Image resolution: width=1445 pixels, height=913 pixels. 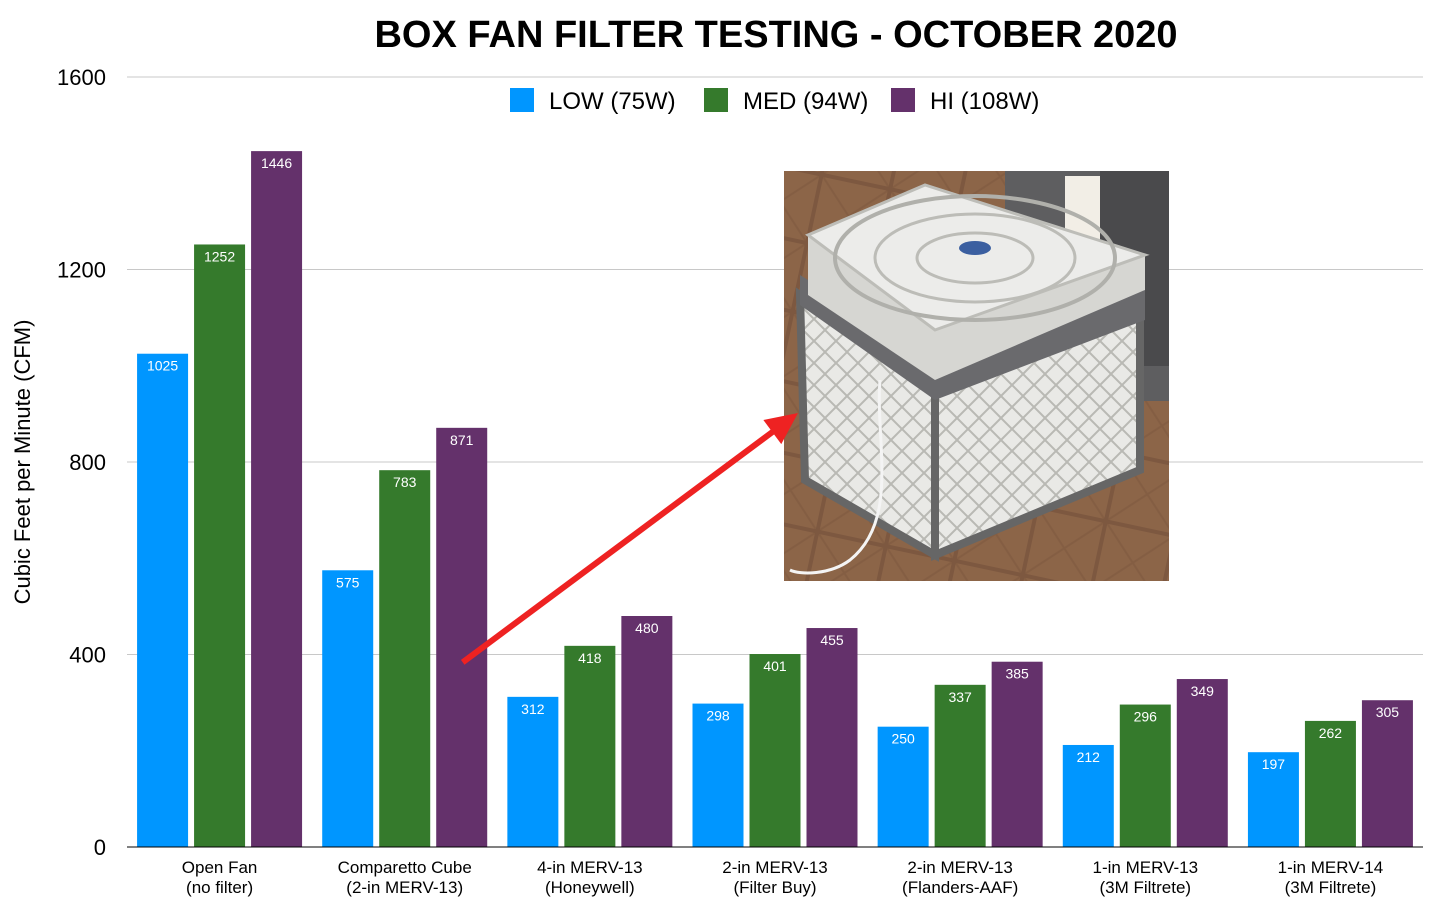 What do you see at coordinates (220, 867) in the screenshot?
I see `x-tick-label: Open Fan` at bounding box center [220, 867].